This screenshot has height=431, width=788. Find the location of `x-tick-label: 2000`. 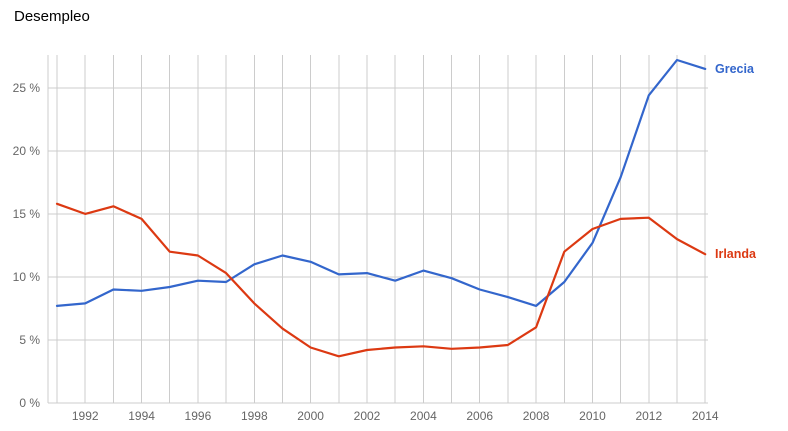

x-tick-label: 2000 is located at coordinates (310, 416).